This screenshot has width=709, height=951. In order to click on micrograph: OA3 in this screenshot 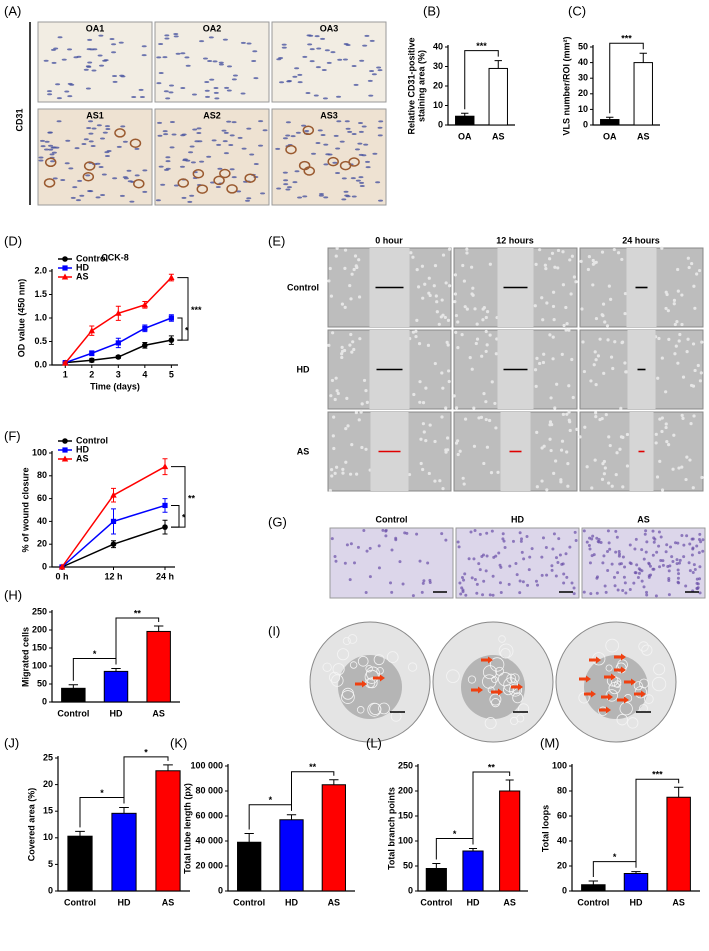, I will do `click(329, 62)`.